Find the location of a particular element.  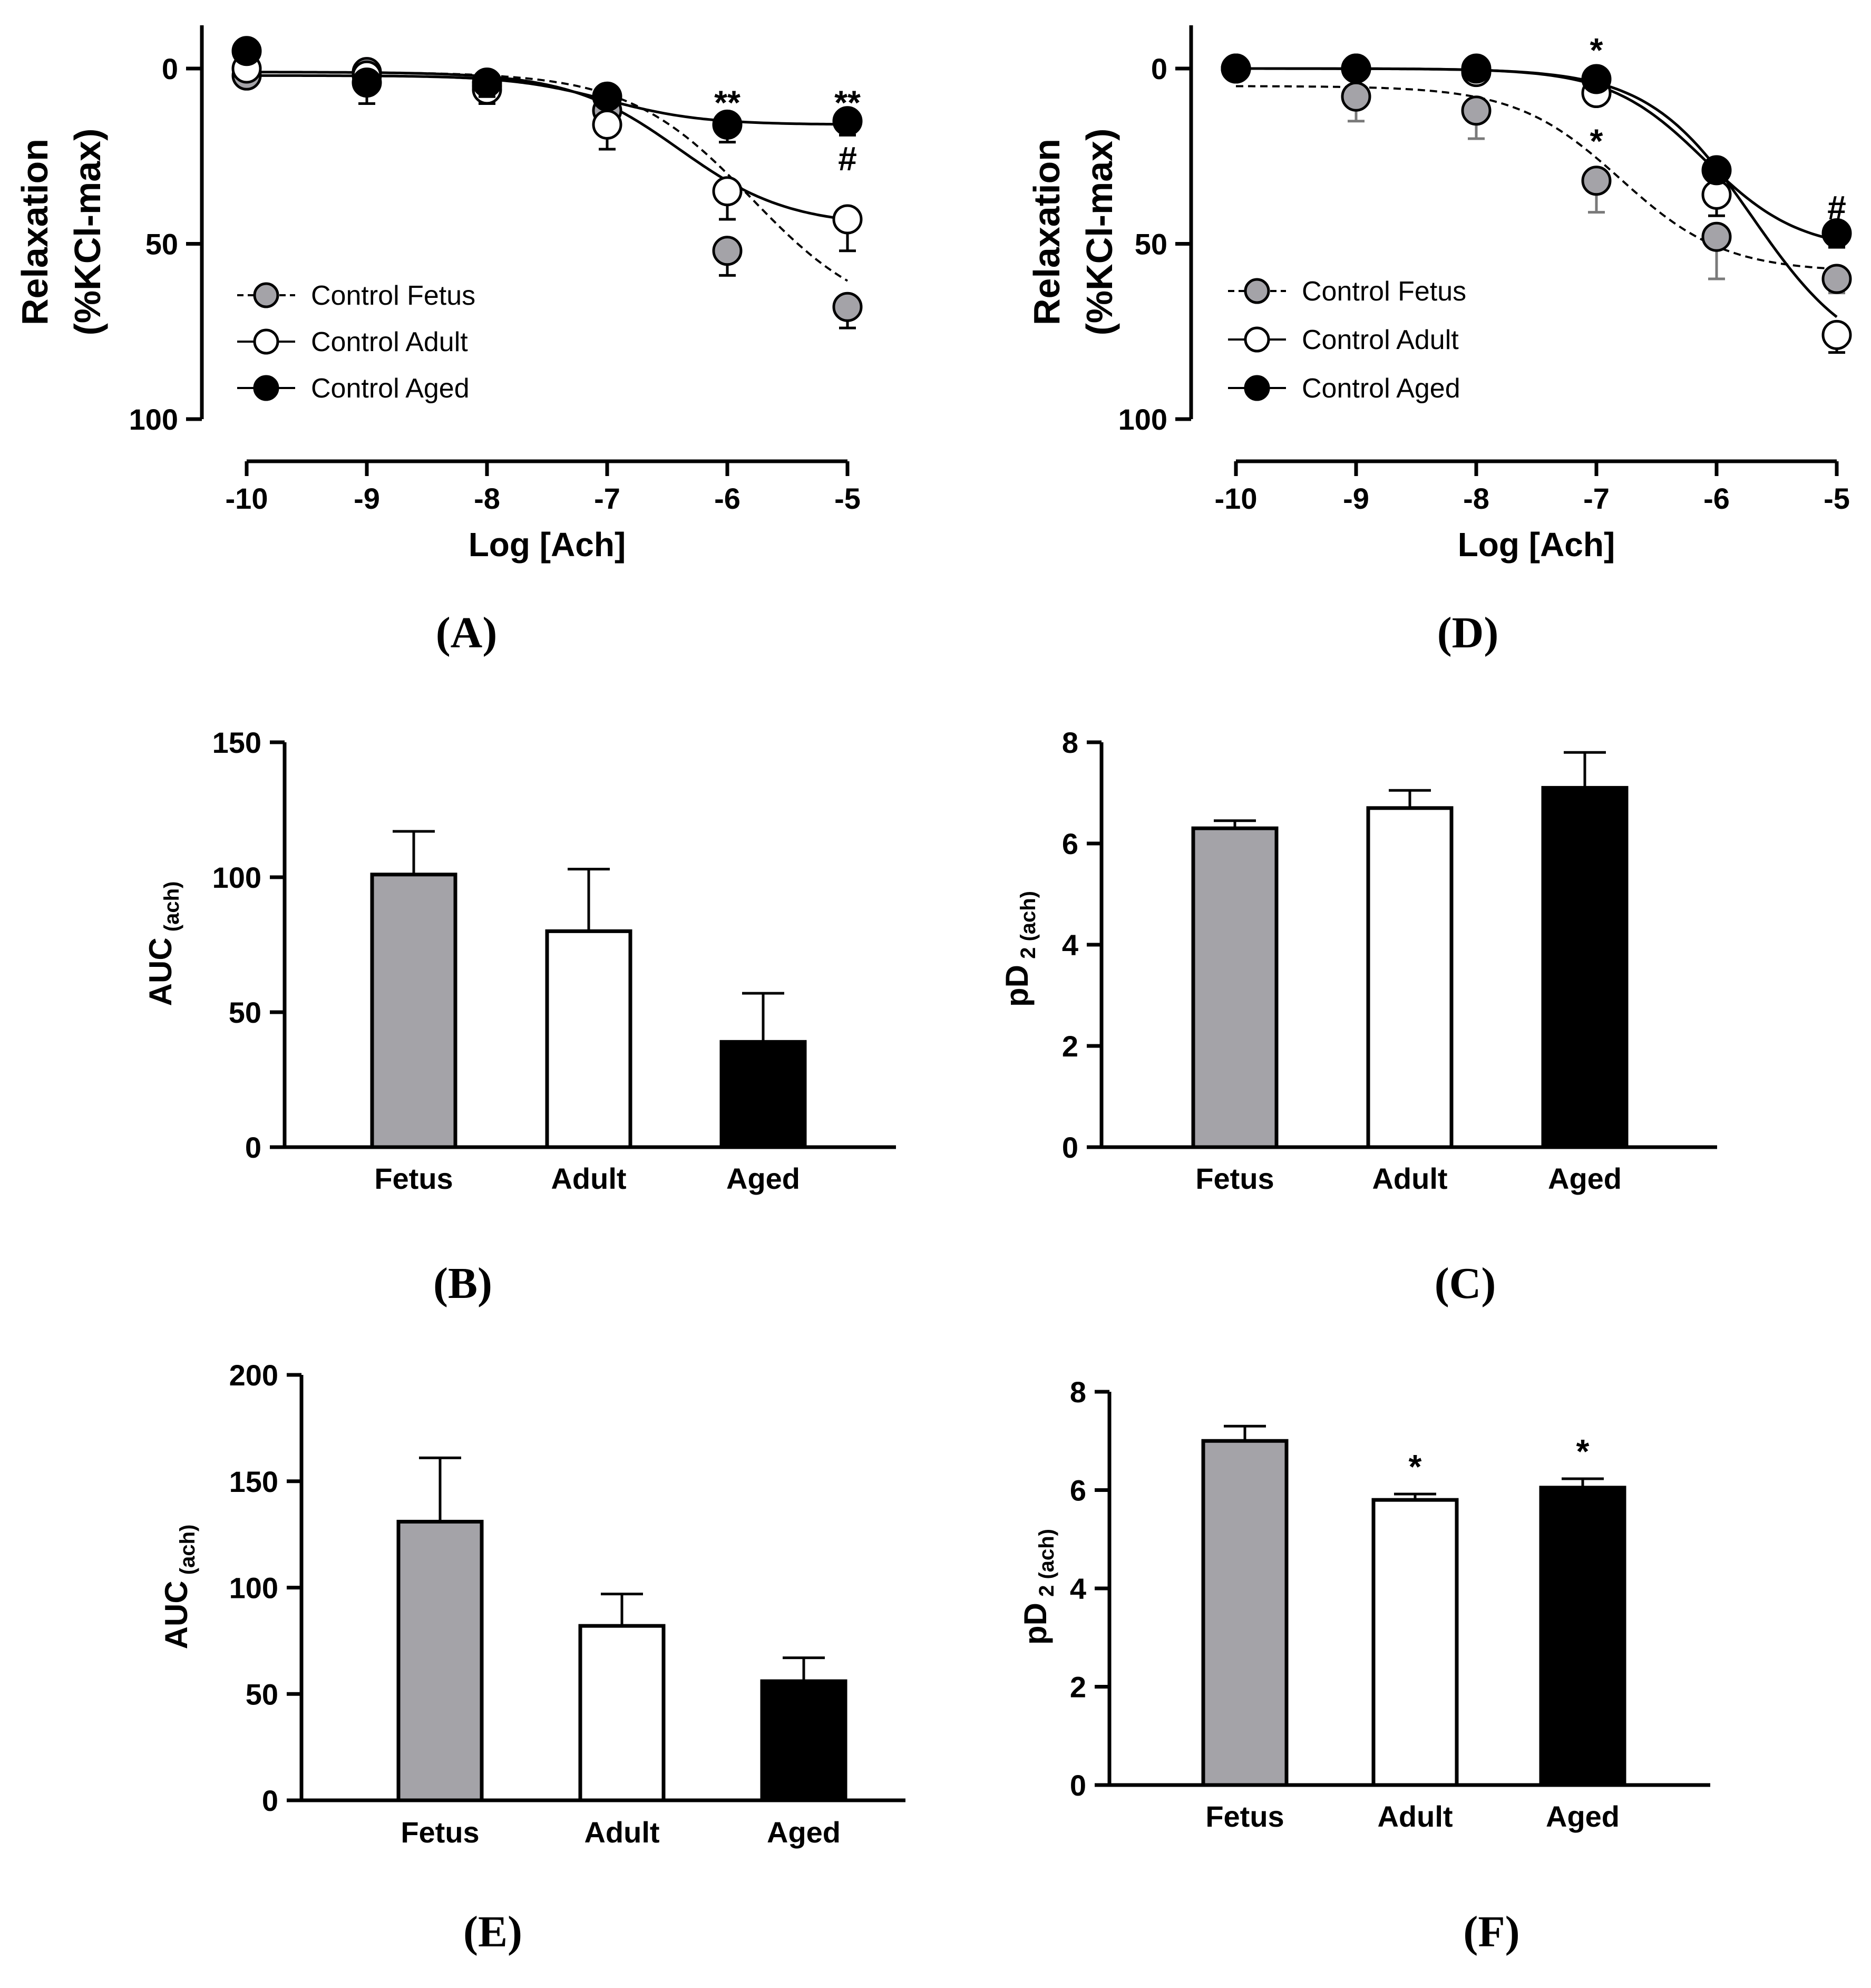

significance-marker: ** is located at coordinates (727, 103).